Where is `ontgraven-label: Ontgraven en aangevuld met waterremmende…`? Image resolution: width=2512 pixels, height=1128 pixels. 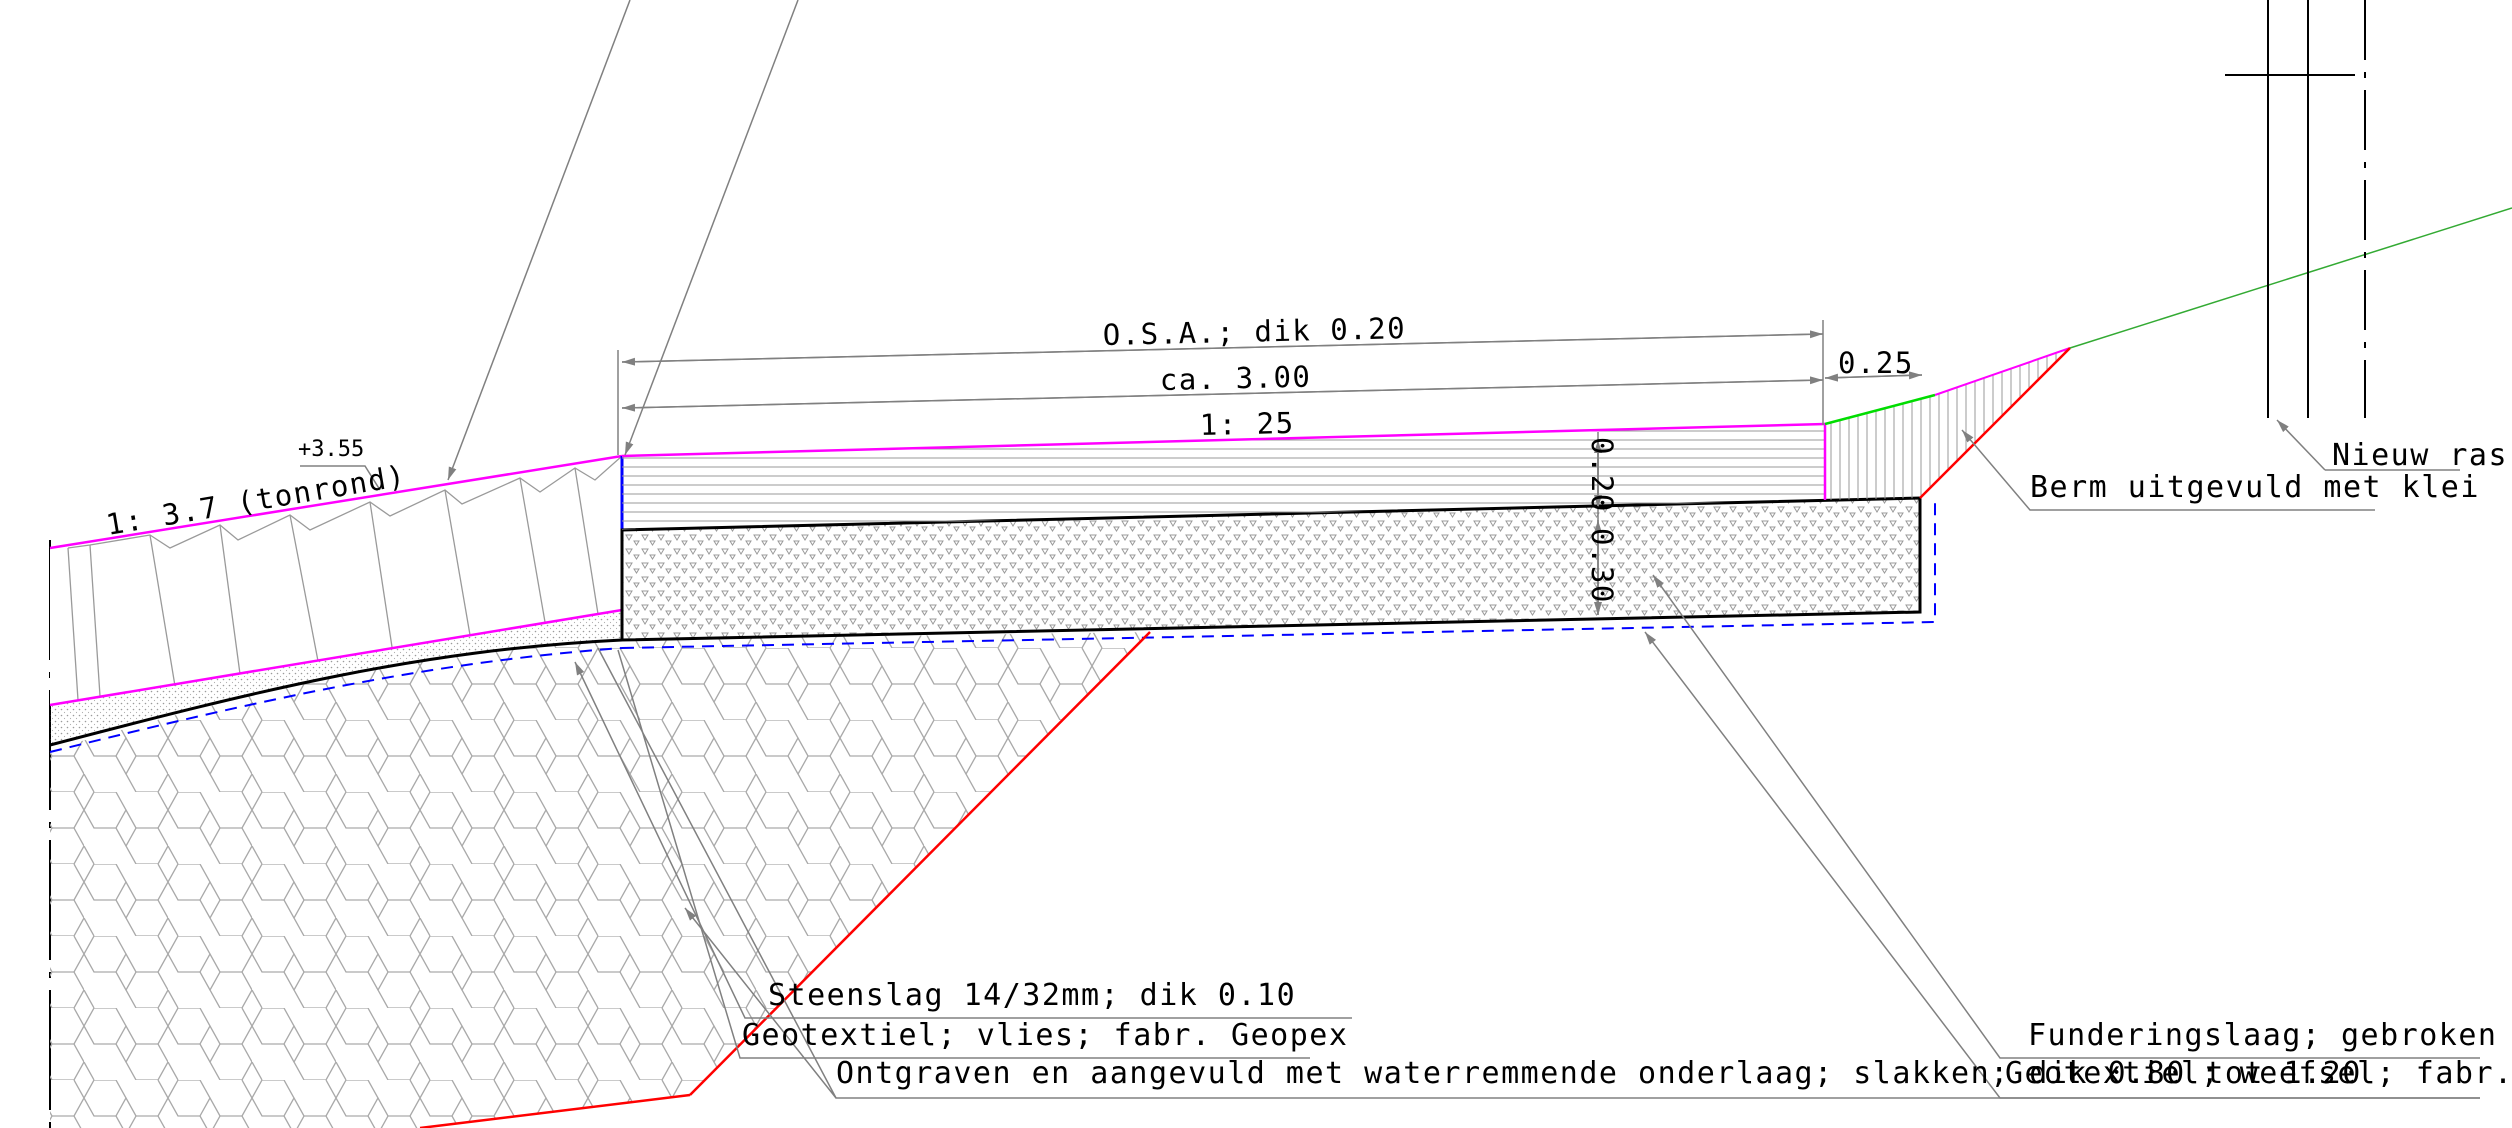 ontgraven-label: Ontgraven en aangevuld met waterremmende… is located at coordinates (1599, 1073).